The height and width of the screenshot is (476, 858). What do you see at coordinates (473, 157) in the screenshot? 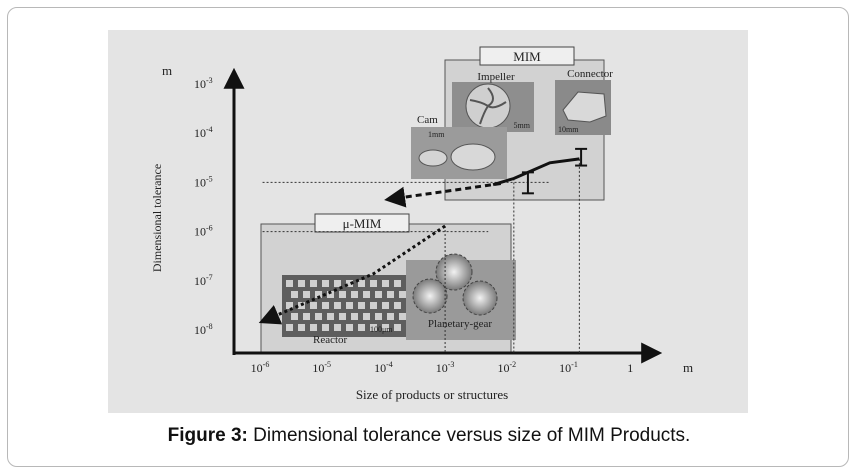
I see `cam-shape-right` at bounding box center [473, 157].